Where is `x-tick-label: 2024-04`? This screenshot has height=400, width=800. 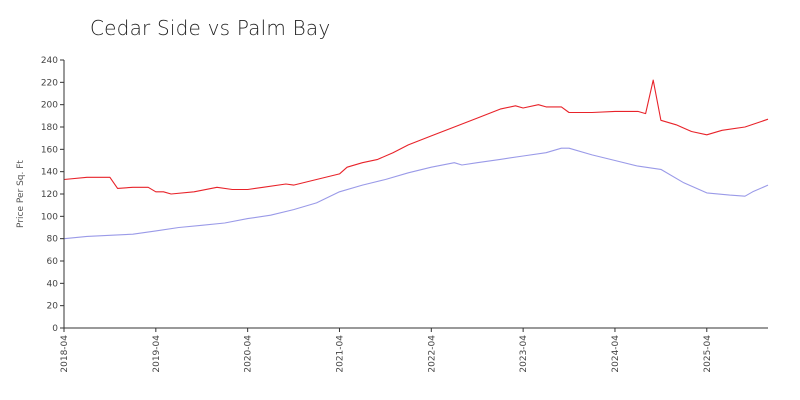 x-tick-label: 2024-04 is located at coordinates (616, 354).